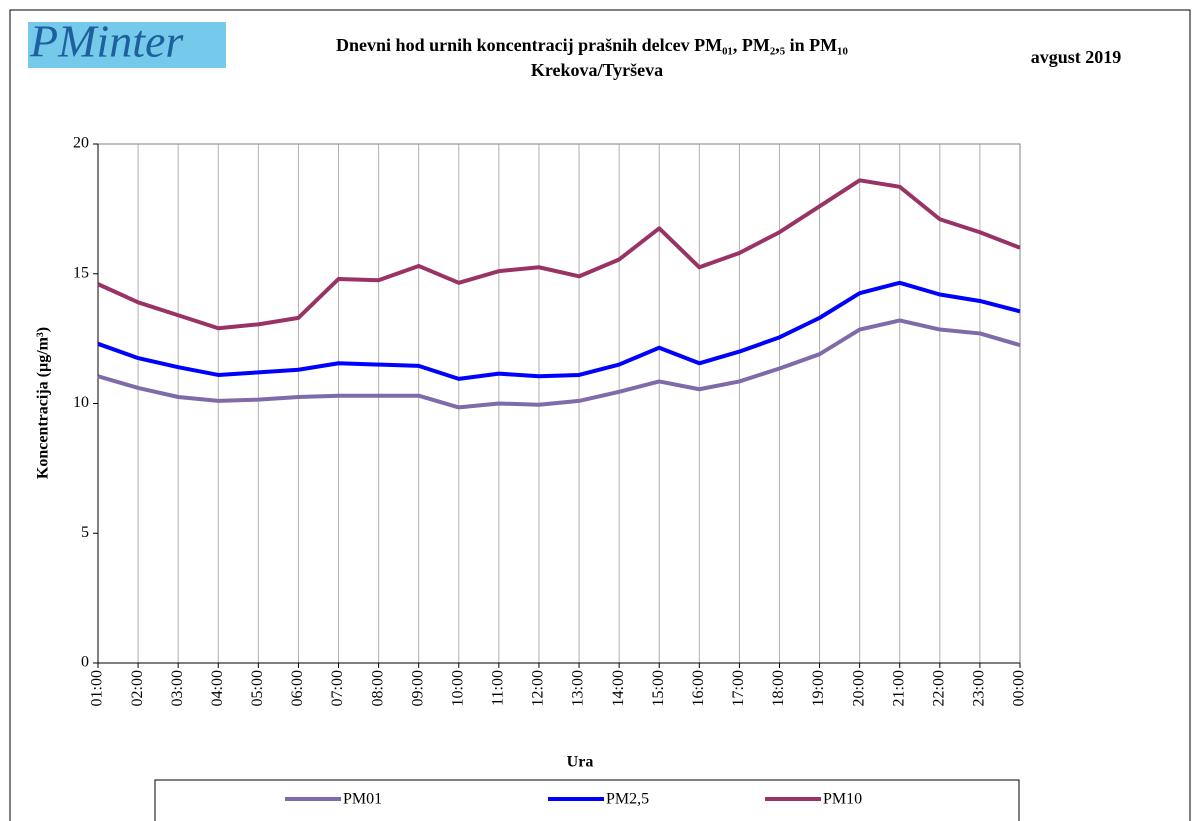 This screenshot has height=821, width=1197. What do you see at coordinates (106, 41) in the screenshot?
I see `logo: PMinter` at bounding box center [106, 41].